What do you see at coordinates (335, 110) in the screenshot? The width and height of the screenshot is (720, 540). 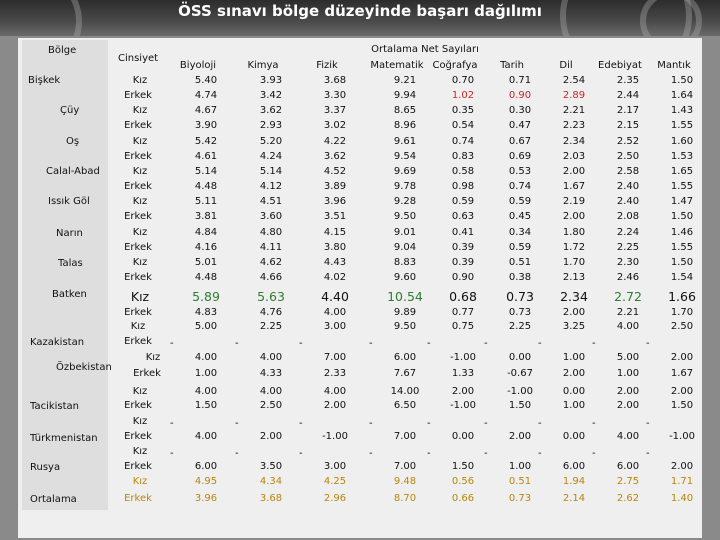 I see `value-cell: 3.37` at bounding box center [335, 110].